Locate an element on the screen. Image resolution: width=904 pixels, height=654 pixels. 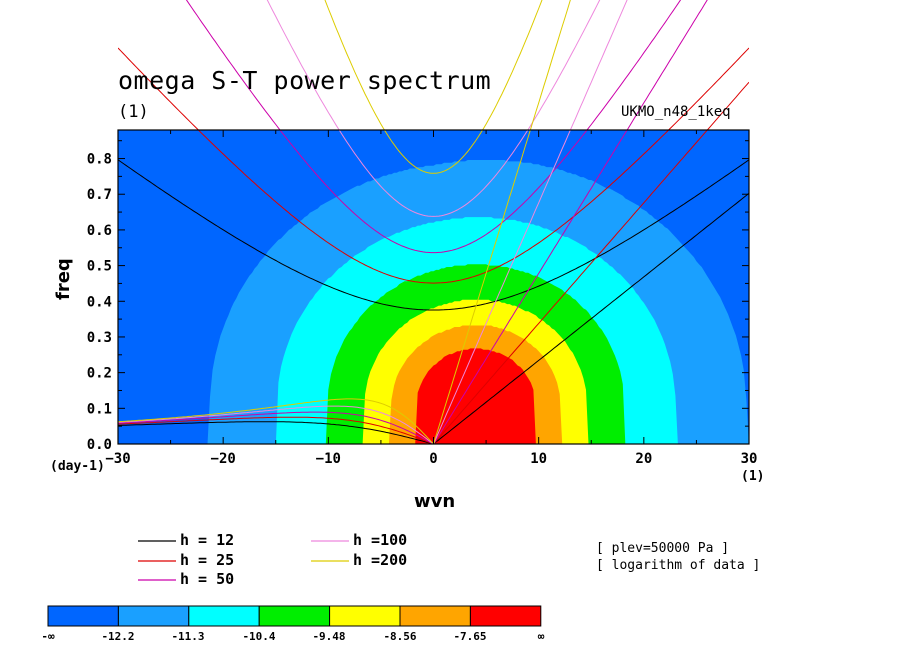
legend-label: h = 12 is located at coordinates (207, 540).